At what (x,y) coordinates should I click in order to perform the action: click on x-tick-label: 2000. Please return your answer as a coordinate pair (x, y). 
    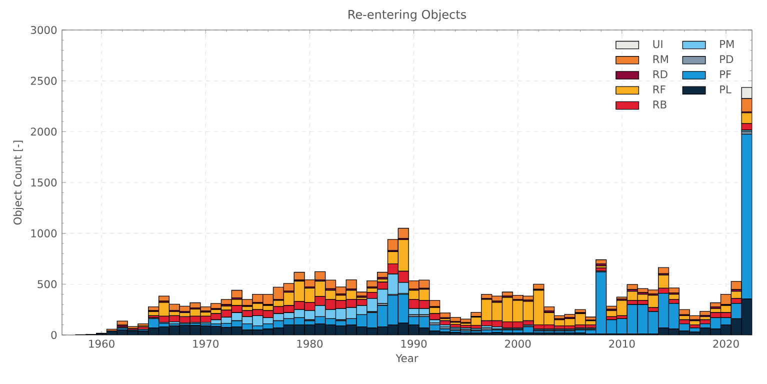
    Looking at the image, I should click on (518, 344).